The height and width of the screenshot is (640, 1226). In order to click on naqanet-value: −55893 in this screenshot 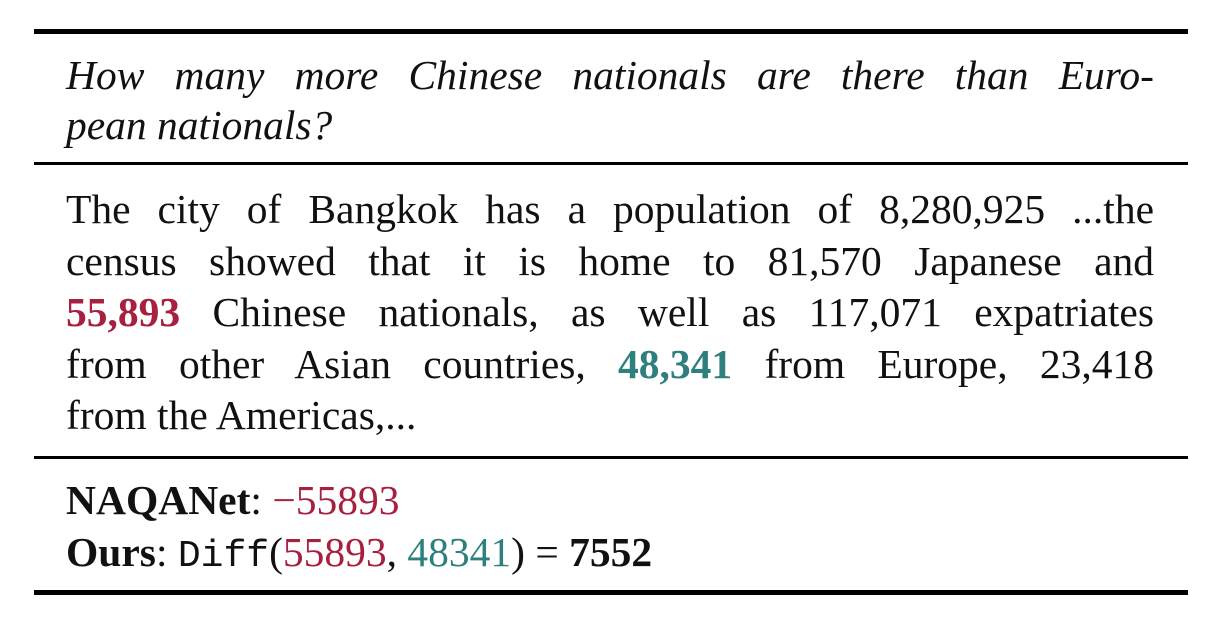, I will do `click(336, 500)`.